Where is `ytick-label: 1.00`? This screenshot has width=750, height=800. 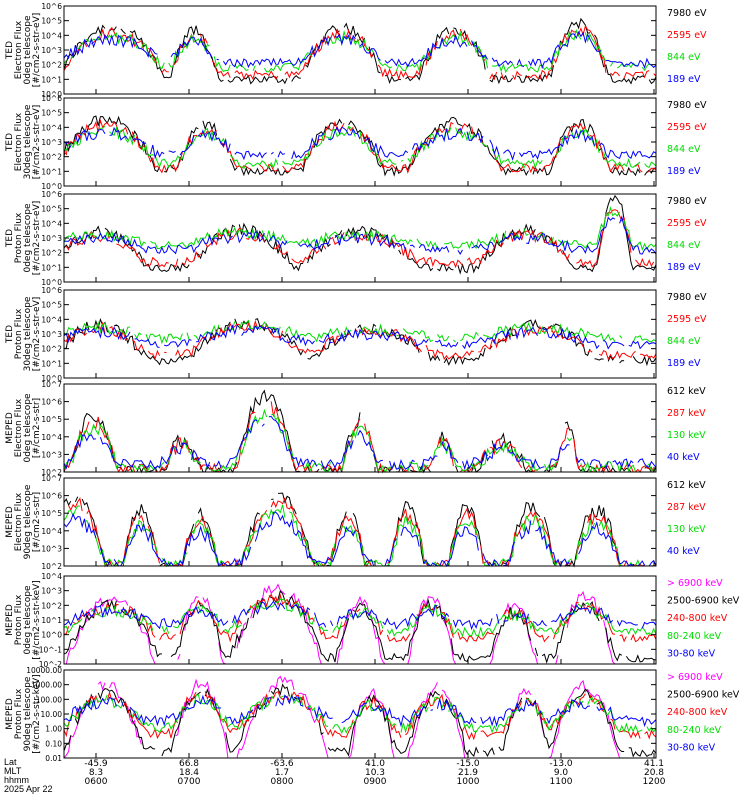
ytick-label: 1.00 is located at coordinates (53, 729).